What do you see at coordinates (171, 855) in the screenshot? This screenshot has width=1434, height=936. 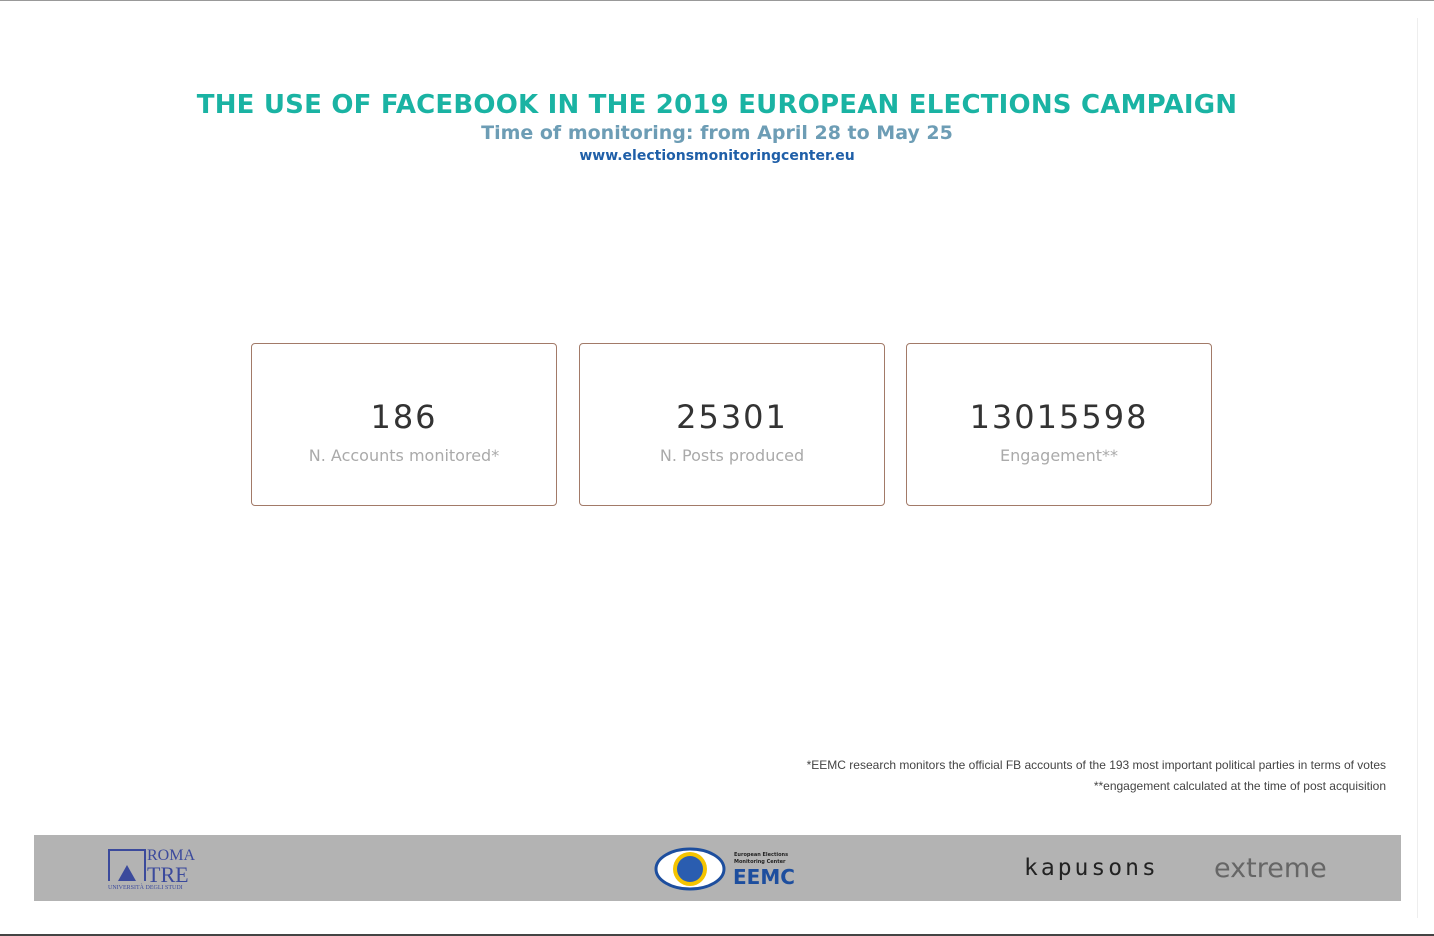 I see `logo-text: ROMA` at bounding box center [171, 855].